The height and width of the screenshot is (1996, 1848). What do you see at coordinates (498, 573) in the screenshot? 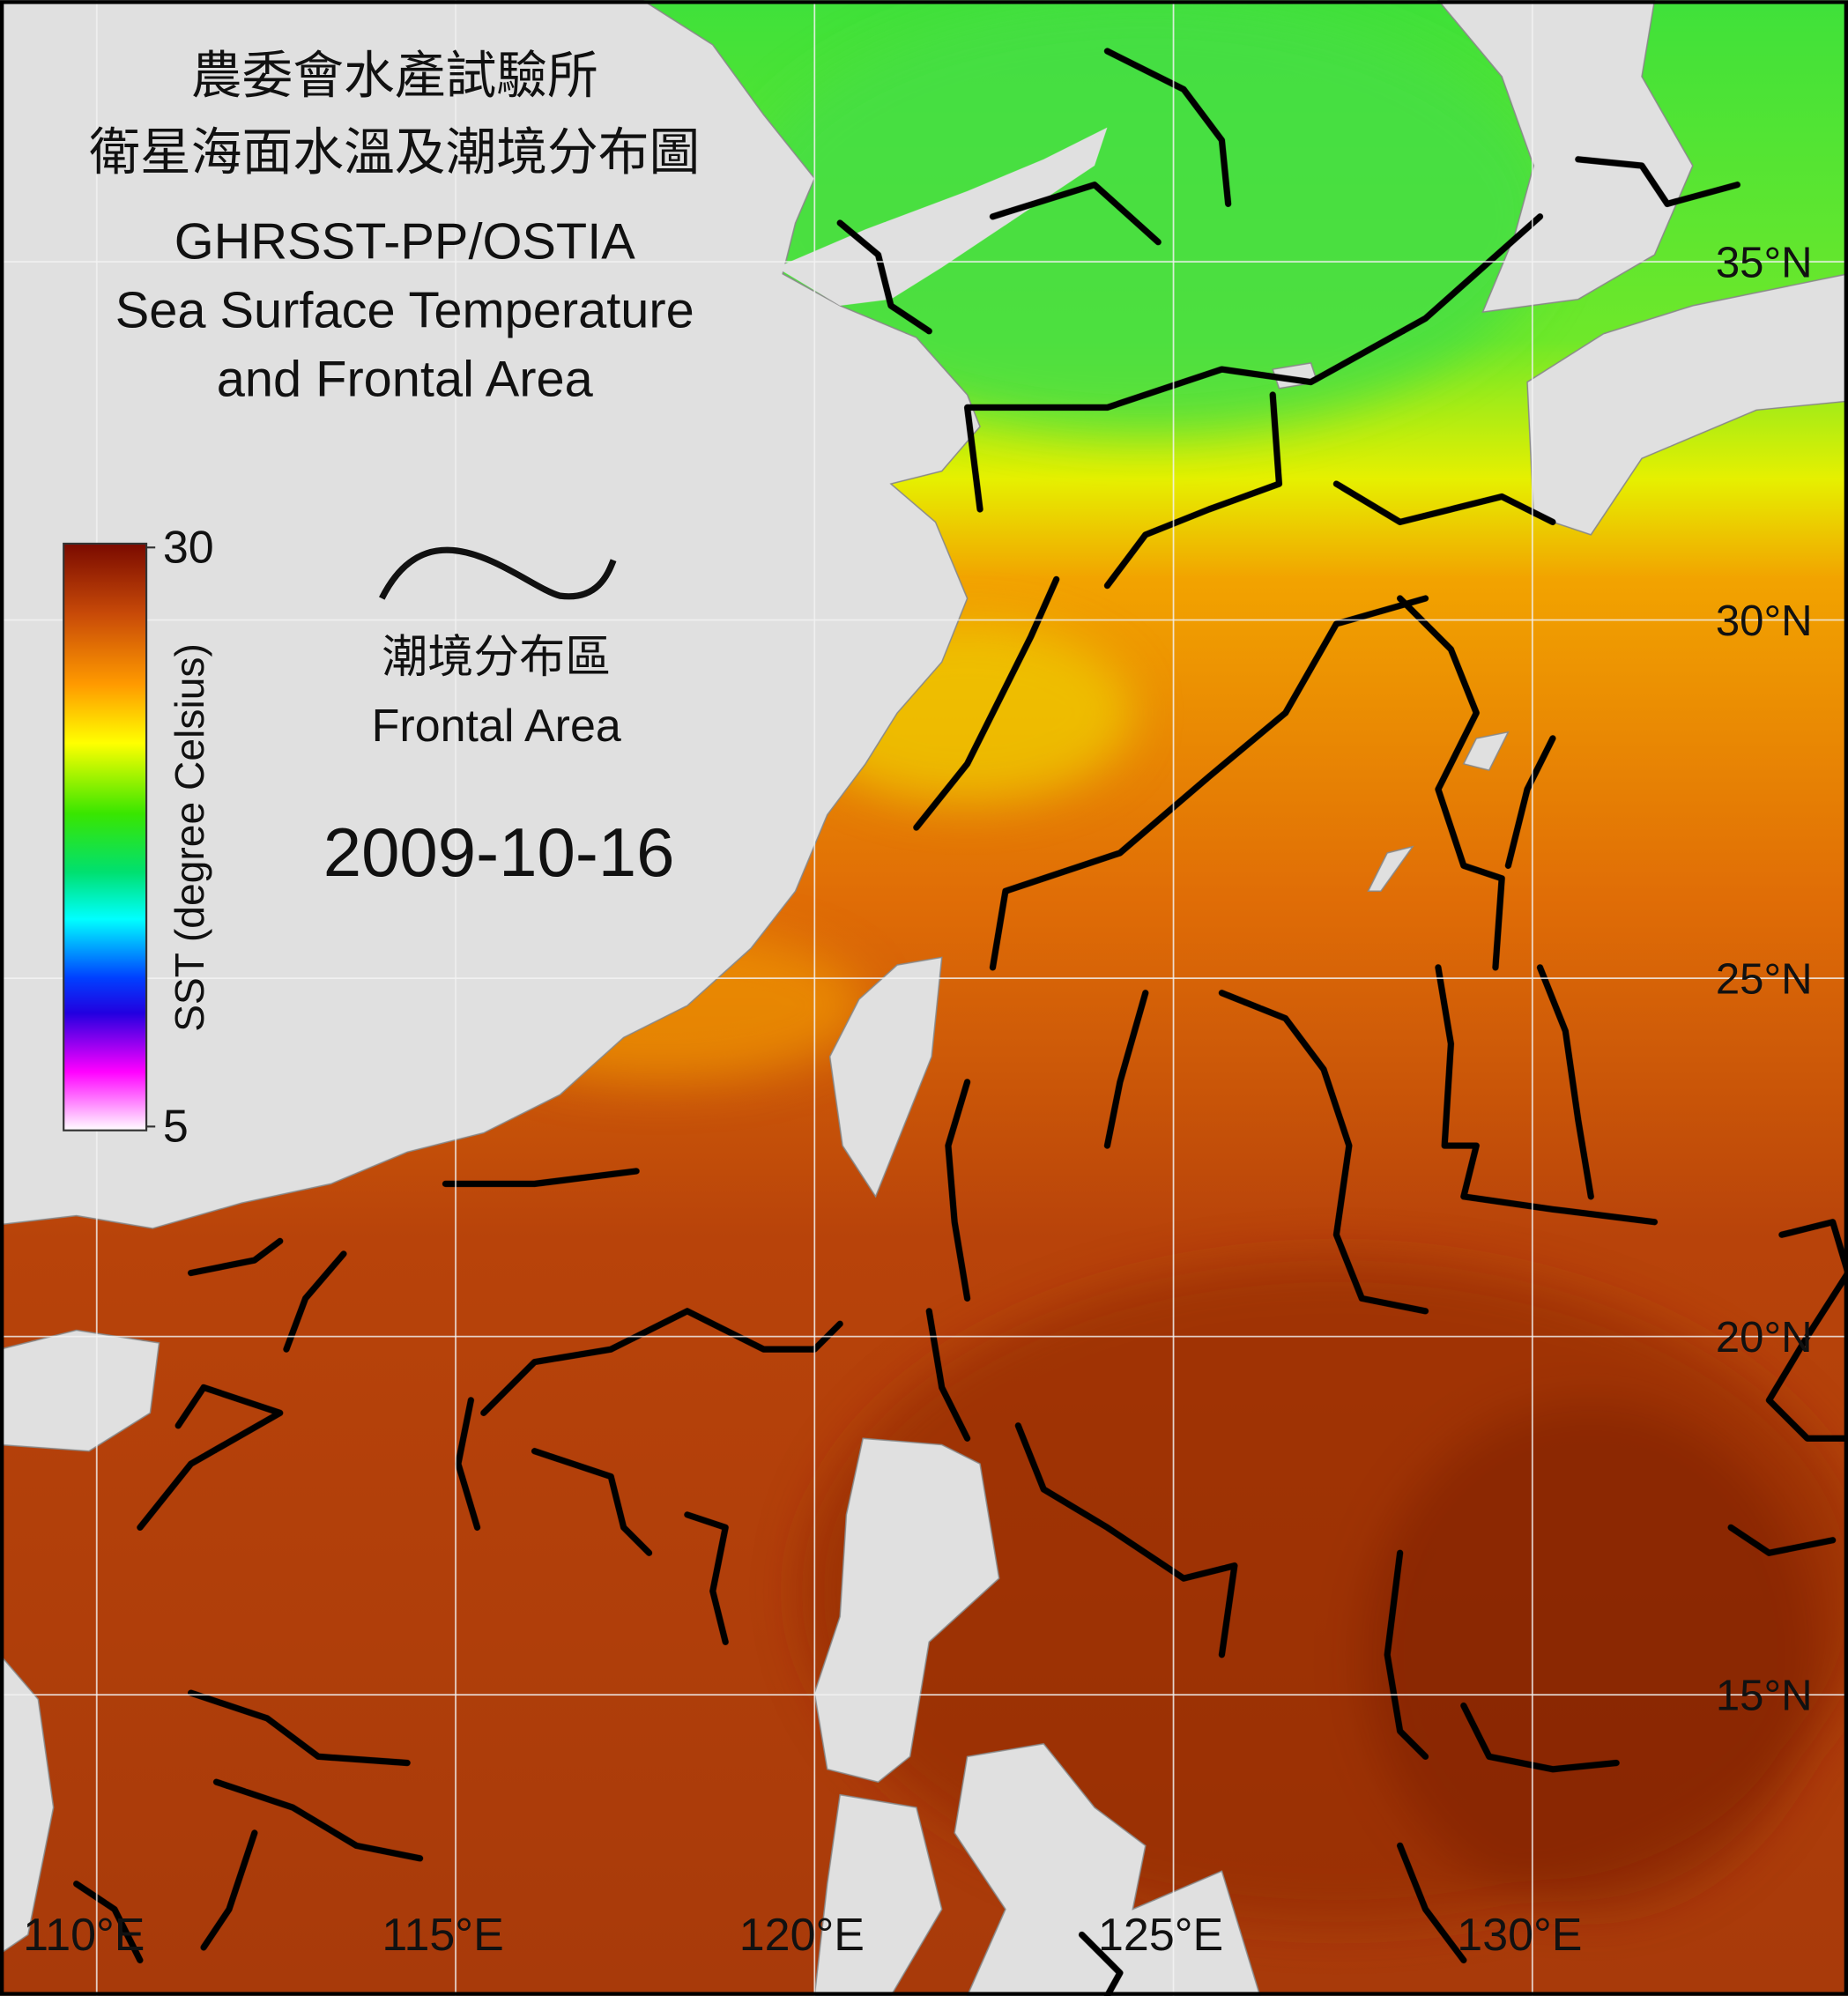
I see `legend-frontal-symbol` at bounding box center [498, 573].